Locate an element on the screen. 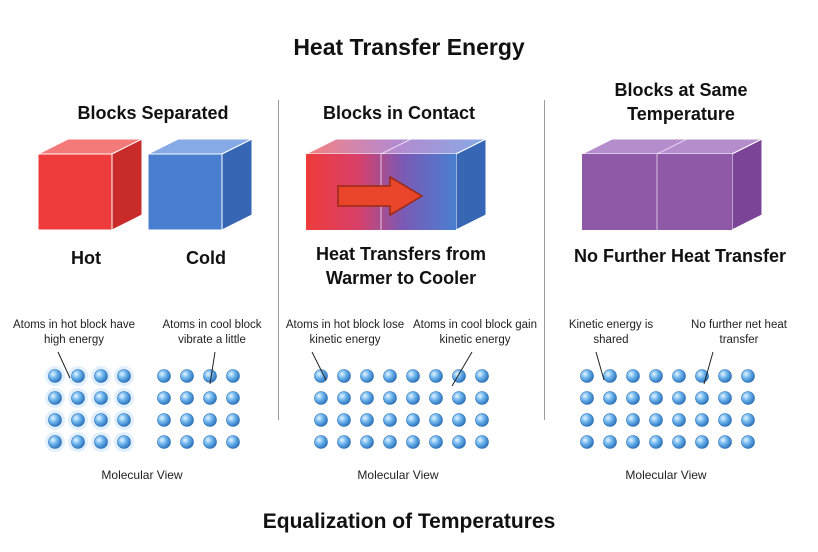 Image resolution: width=818 pixels, height=552 pixels. page-title: Heat Transfer Energy is located at coordinates (409, 47).